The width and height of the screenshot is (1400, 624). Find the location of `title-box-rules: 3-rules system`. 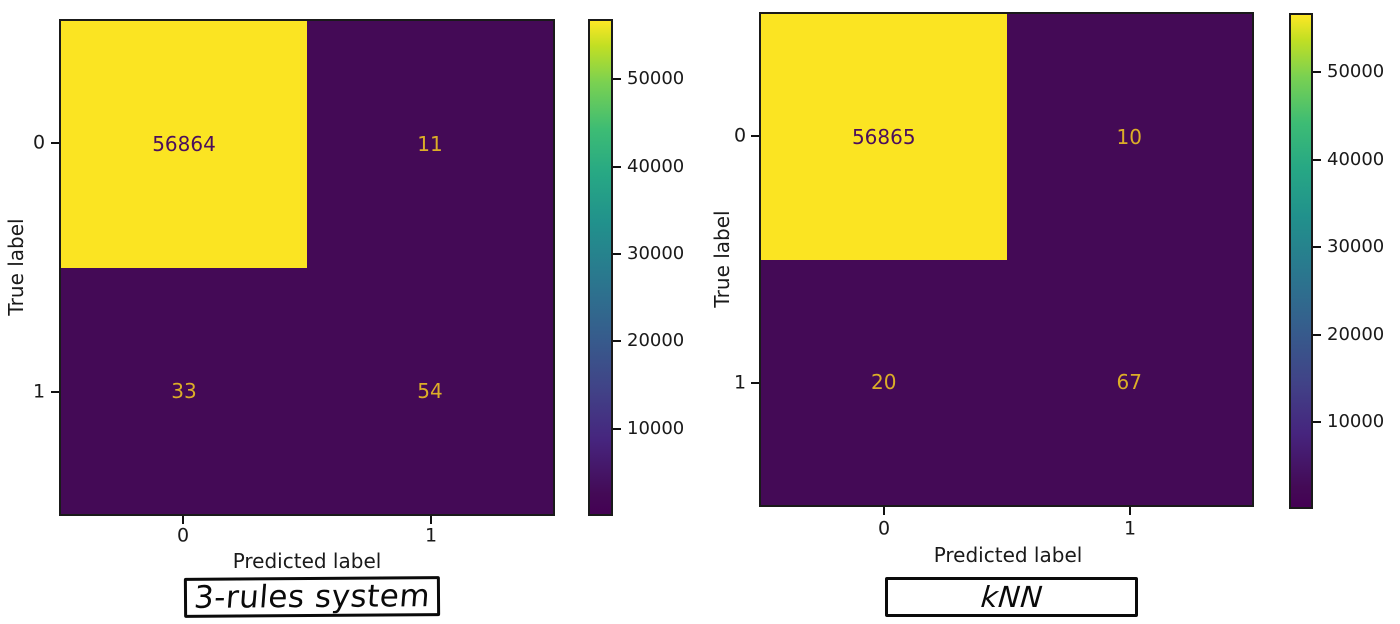

title-box-rules: 3-rules system is located at coordinates (312, 597).